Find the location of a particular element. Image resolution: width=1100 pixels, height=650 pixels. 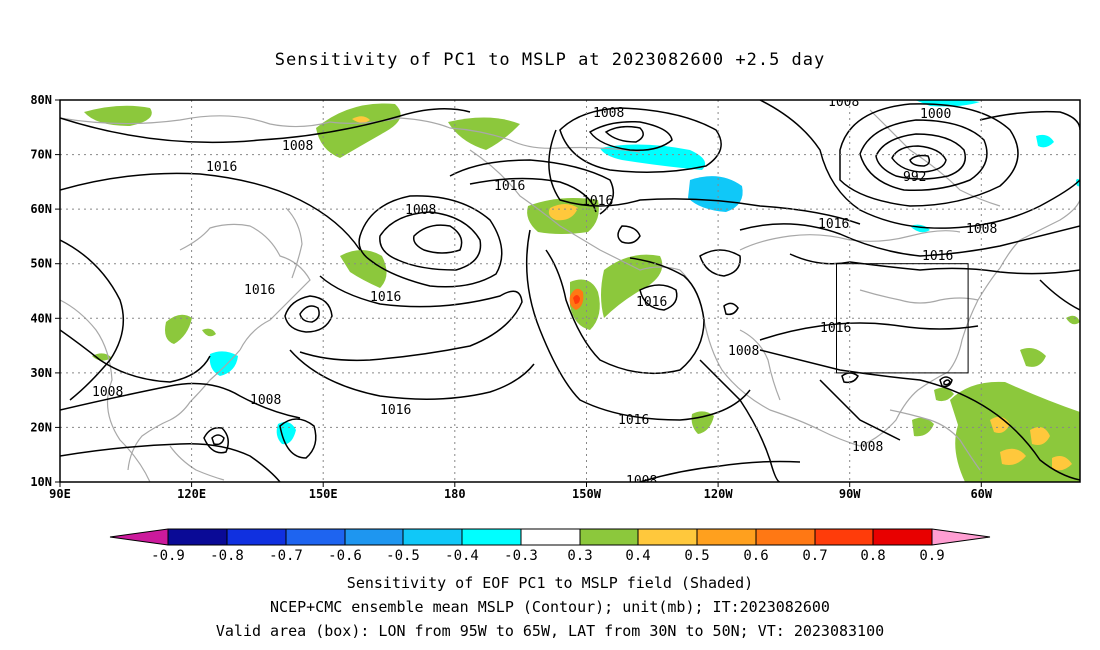

lon-label: 90E is located at coordinates (60, 494).